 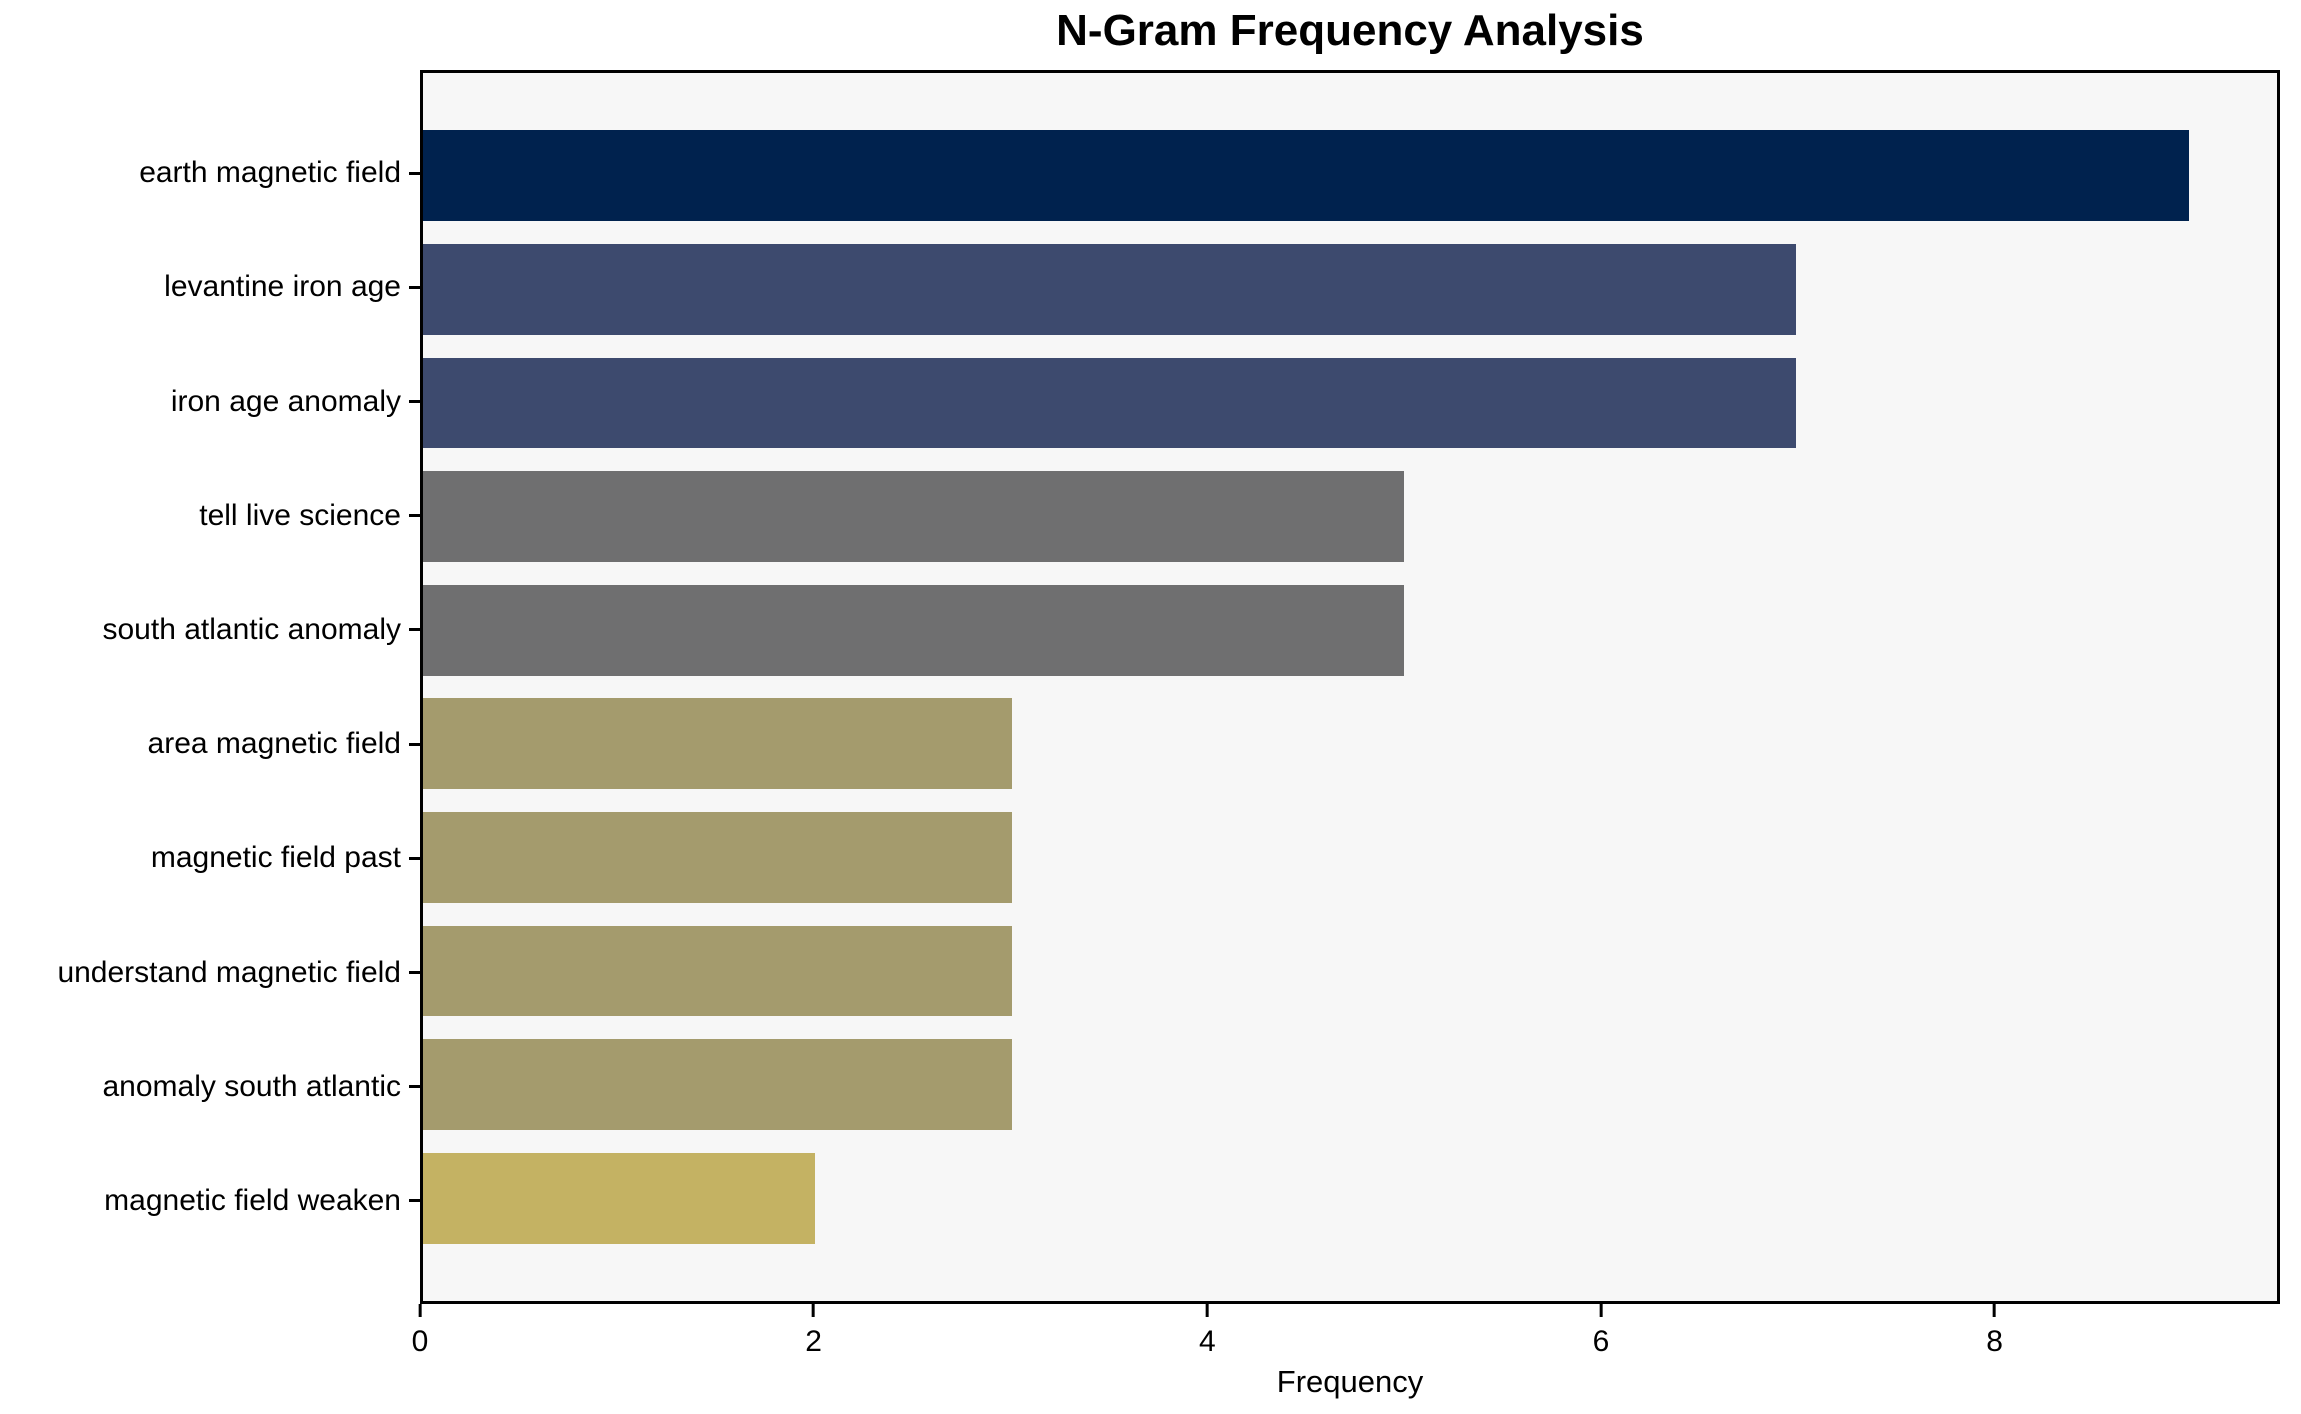 I want to click on bar-south-atlantic-anomaly, so click(x=913, y=630).